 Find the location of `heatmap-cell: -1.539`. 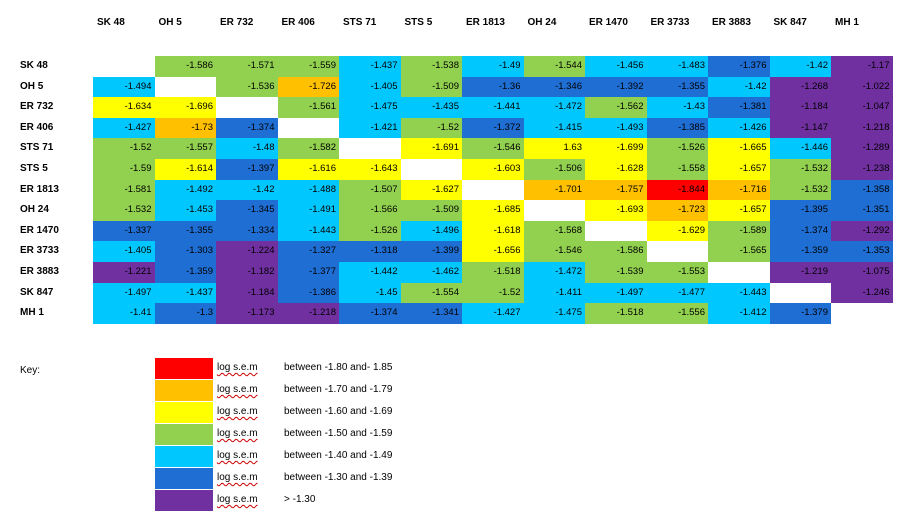

heatmap-cell: -1.539 is located at coordinates (616, 272).